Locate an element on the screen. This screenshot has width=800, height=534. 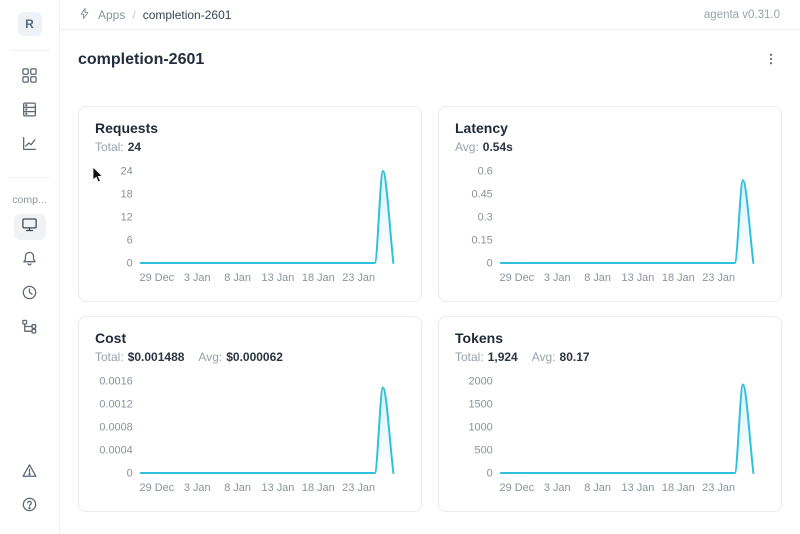
table-rows-icon is located at coordinates (29, 112).